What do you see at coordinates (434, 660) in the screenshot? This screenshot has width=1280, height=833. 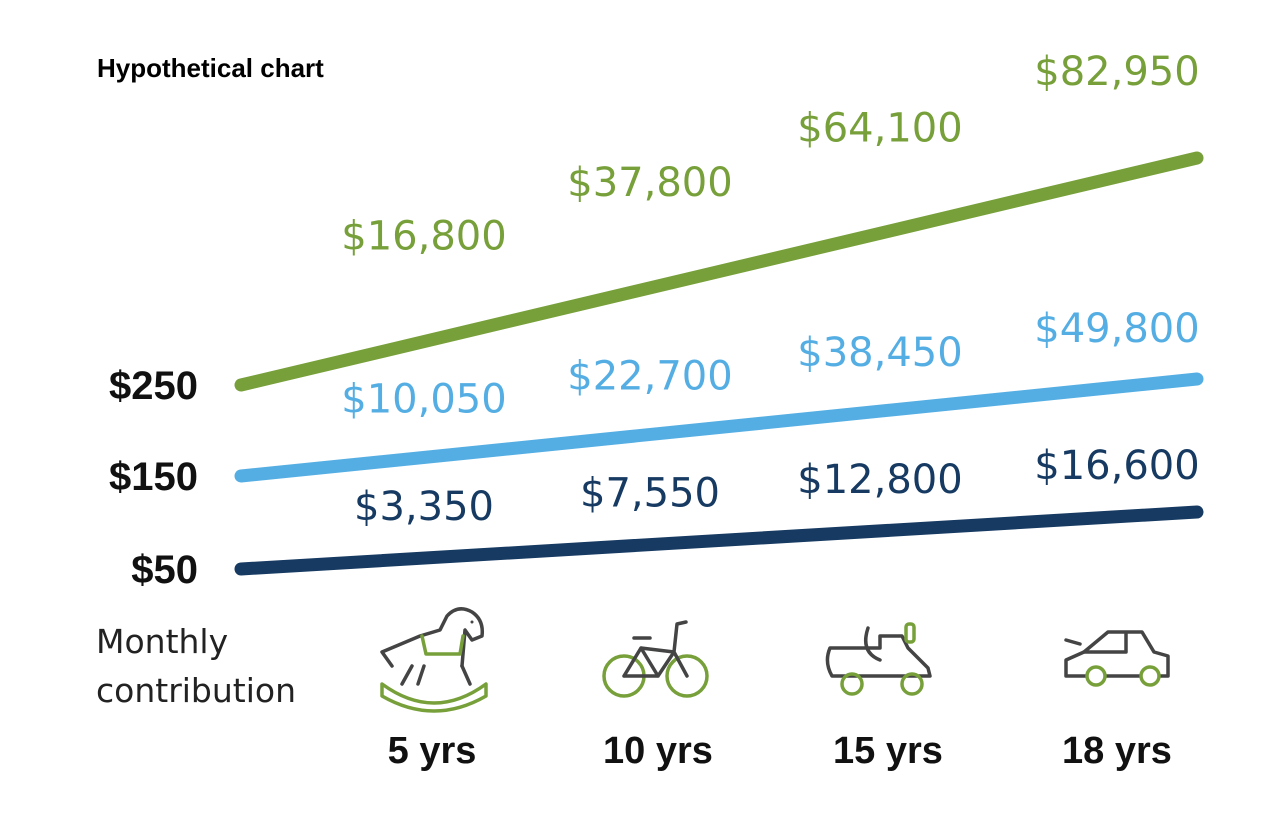 I see `rocking-horse-icon` at bounding box center [434, 660].